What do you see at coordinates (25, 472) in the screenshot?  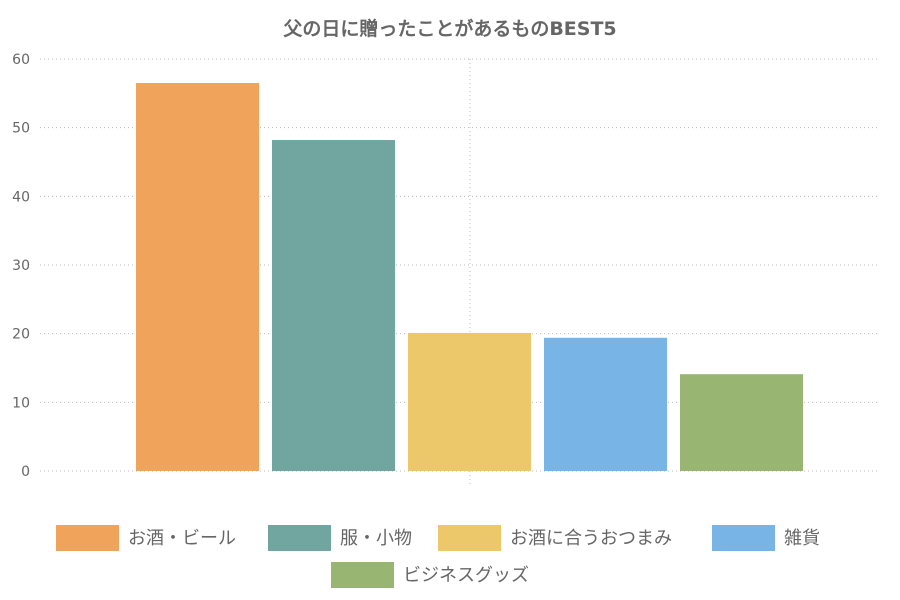 I see `y-tick-label: 0` at bounding box center [25, 472].